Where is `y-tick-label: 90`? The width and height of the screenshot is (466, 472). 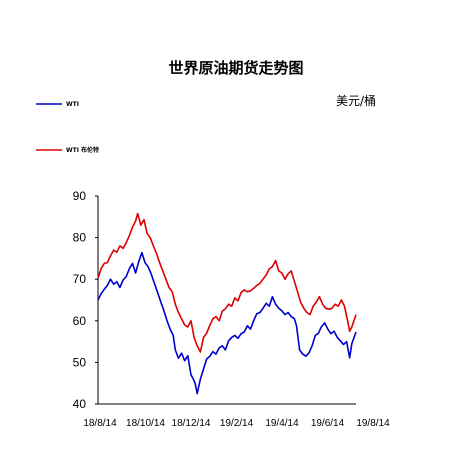 y-tick-label: 90 is located at coordinates (80, 196).